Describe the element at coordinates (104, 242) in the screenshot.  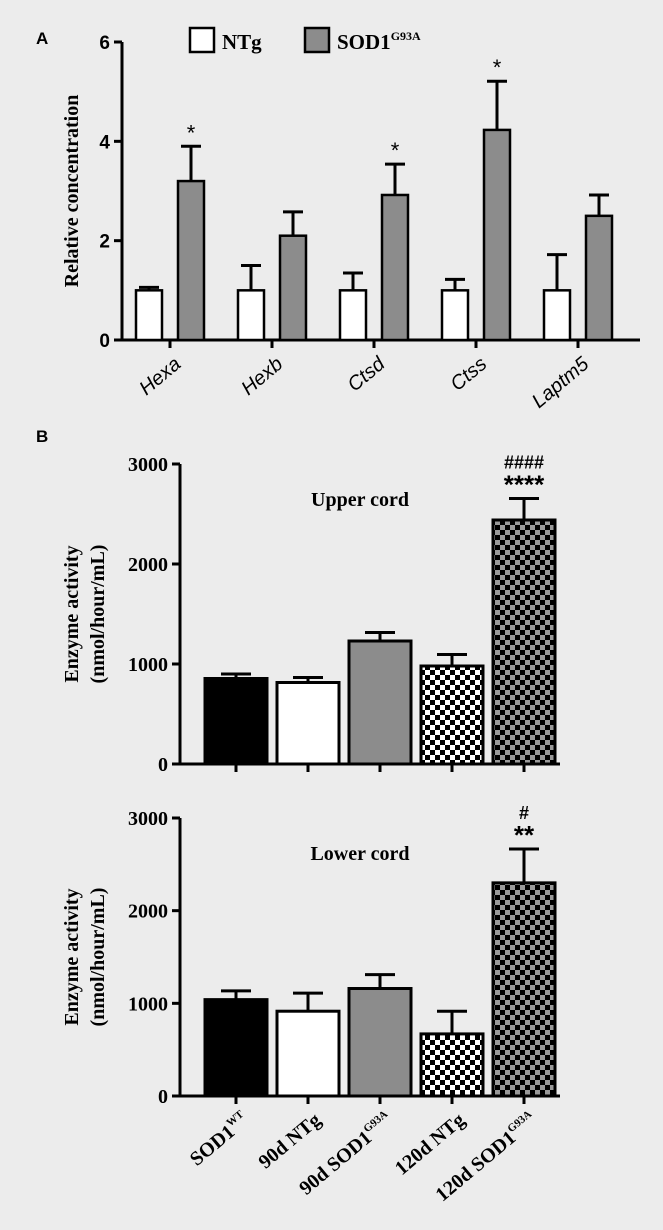
I see `y-tick-label-a: 2` at that location.